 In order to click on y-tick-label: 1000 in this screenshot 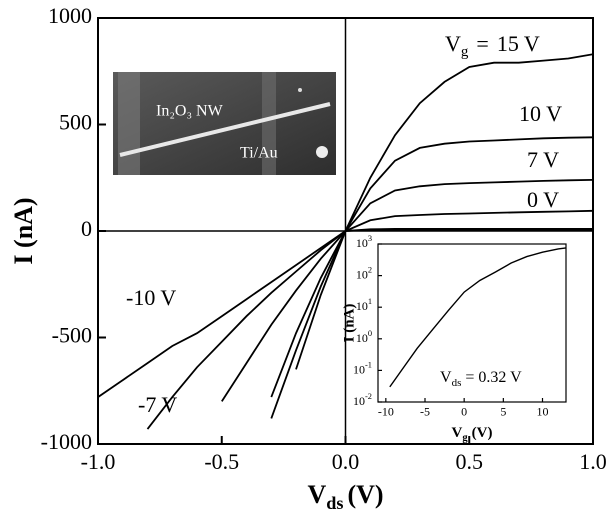, I will do `click(70, 15)`.